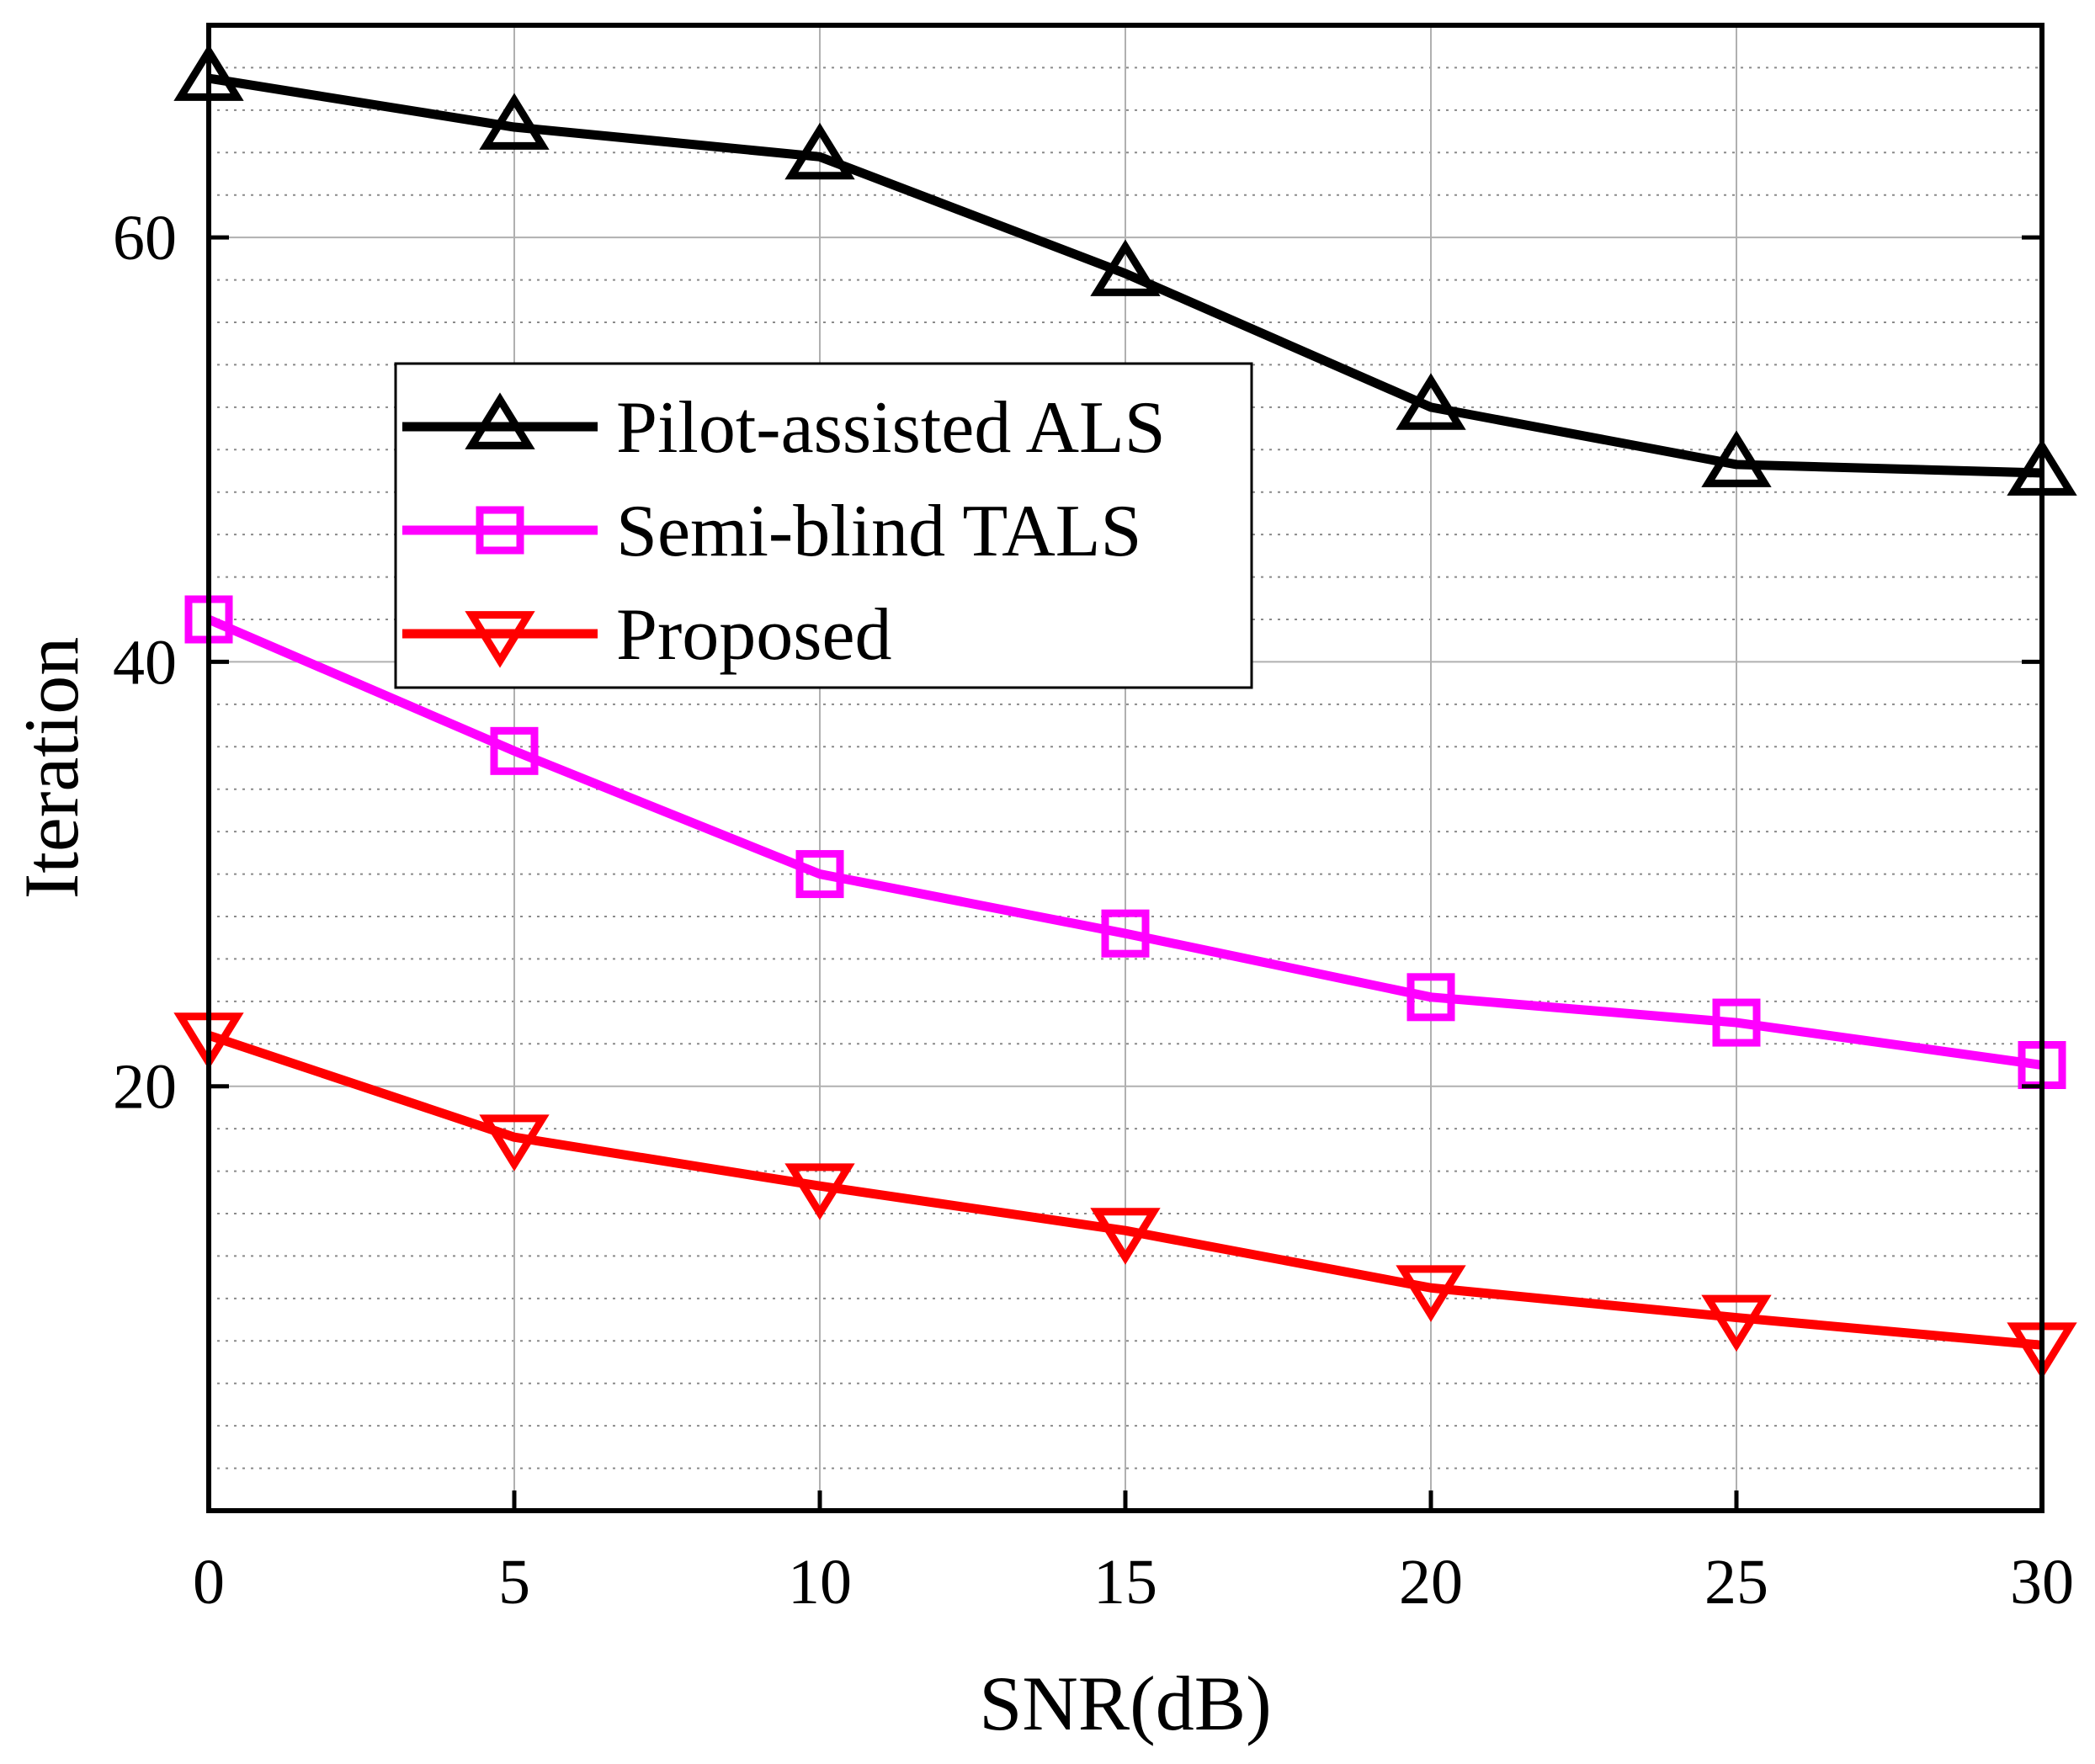 This screenshot has height=1764, width=2095. What do you see at coordinates (820, 1583) in the screenshot?
I see `x-tick-label: 10` at bounding box center [820, 1583].